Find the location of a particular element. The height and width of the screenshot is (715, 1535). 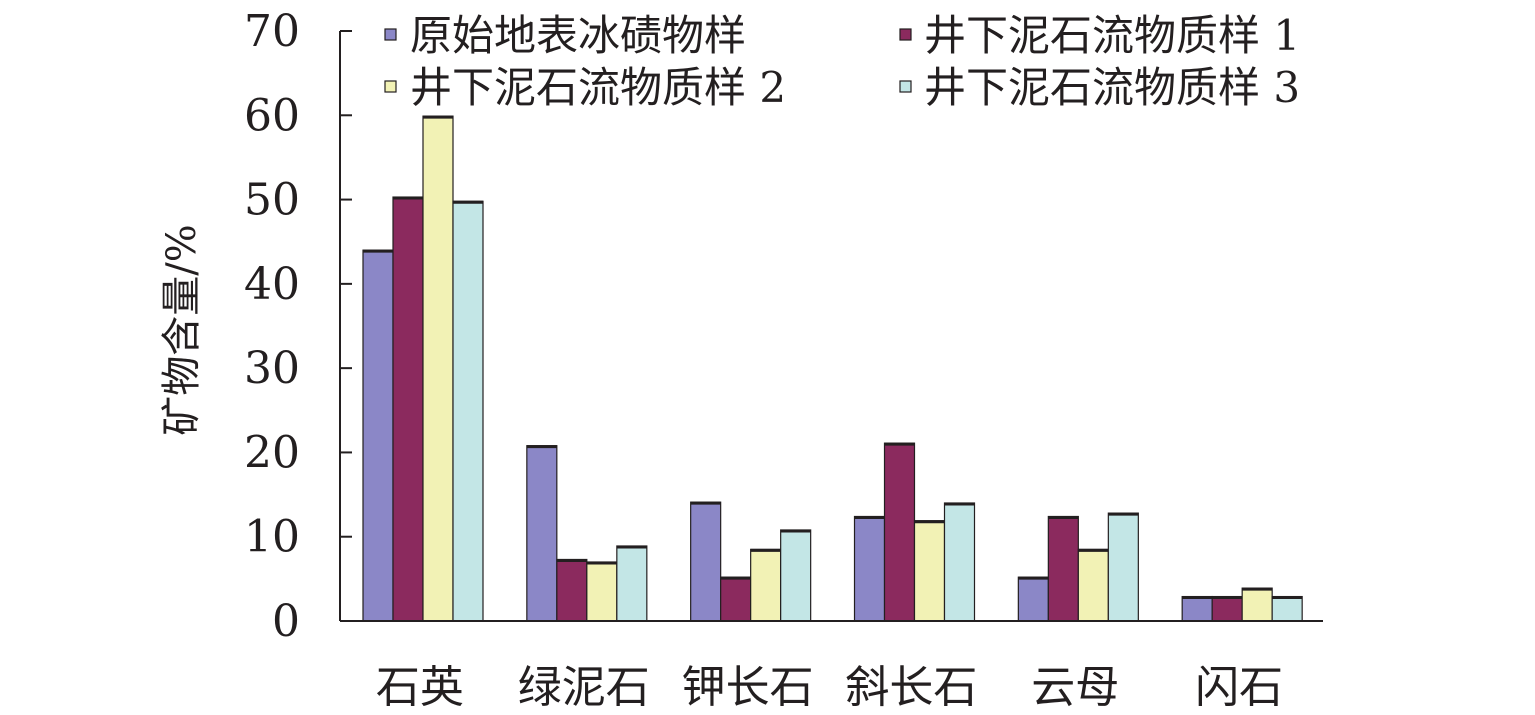

x-category-labels: 石英 绿泥石 钾长石 斜长石 云母 闪石 is located at coordinates (829, 687).